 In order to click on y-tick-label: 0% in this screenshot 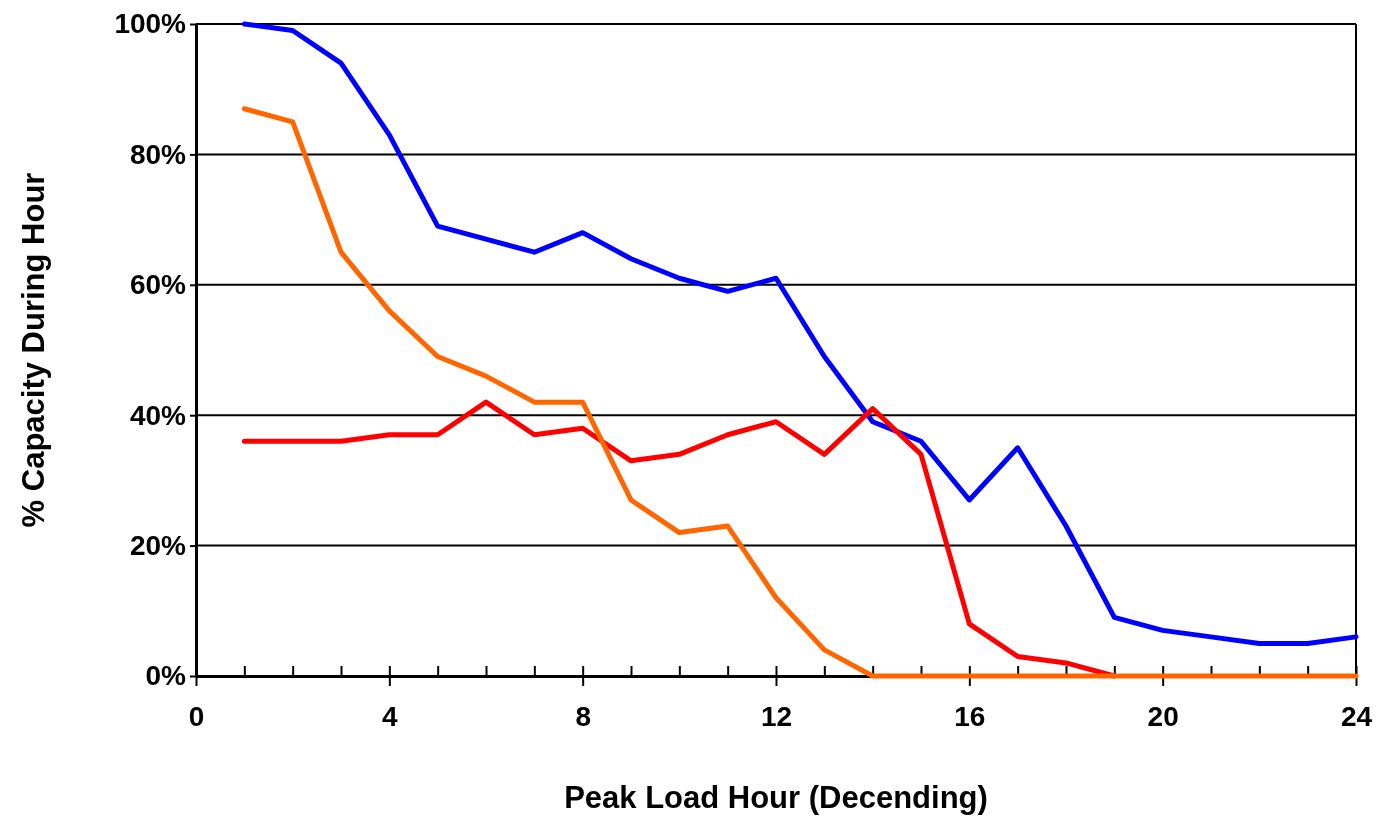, I will do `click(166, 676)`.